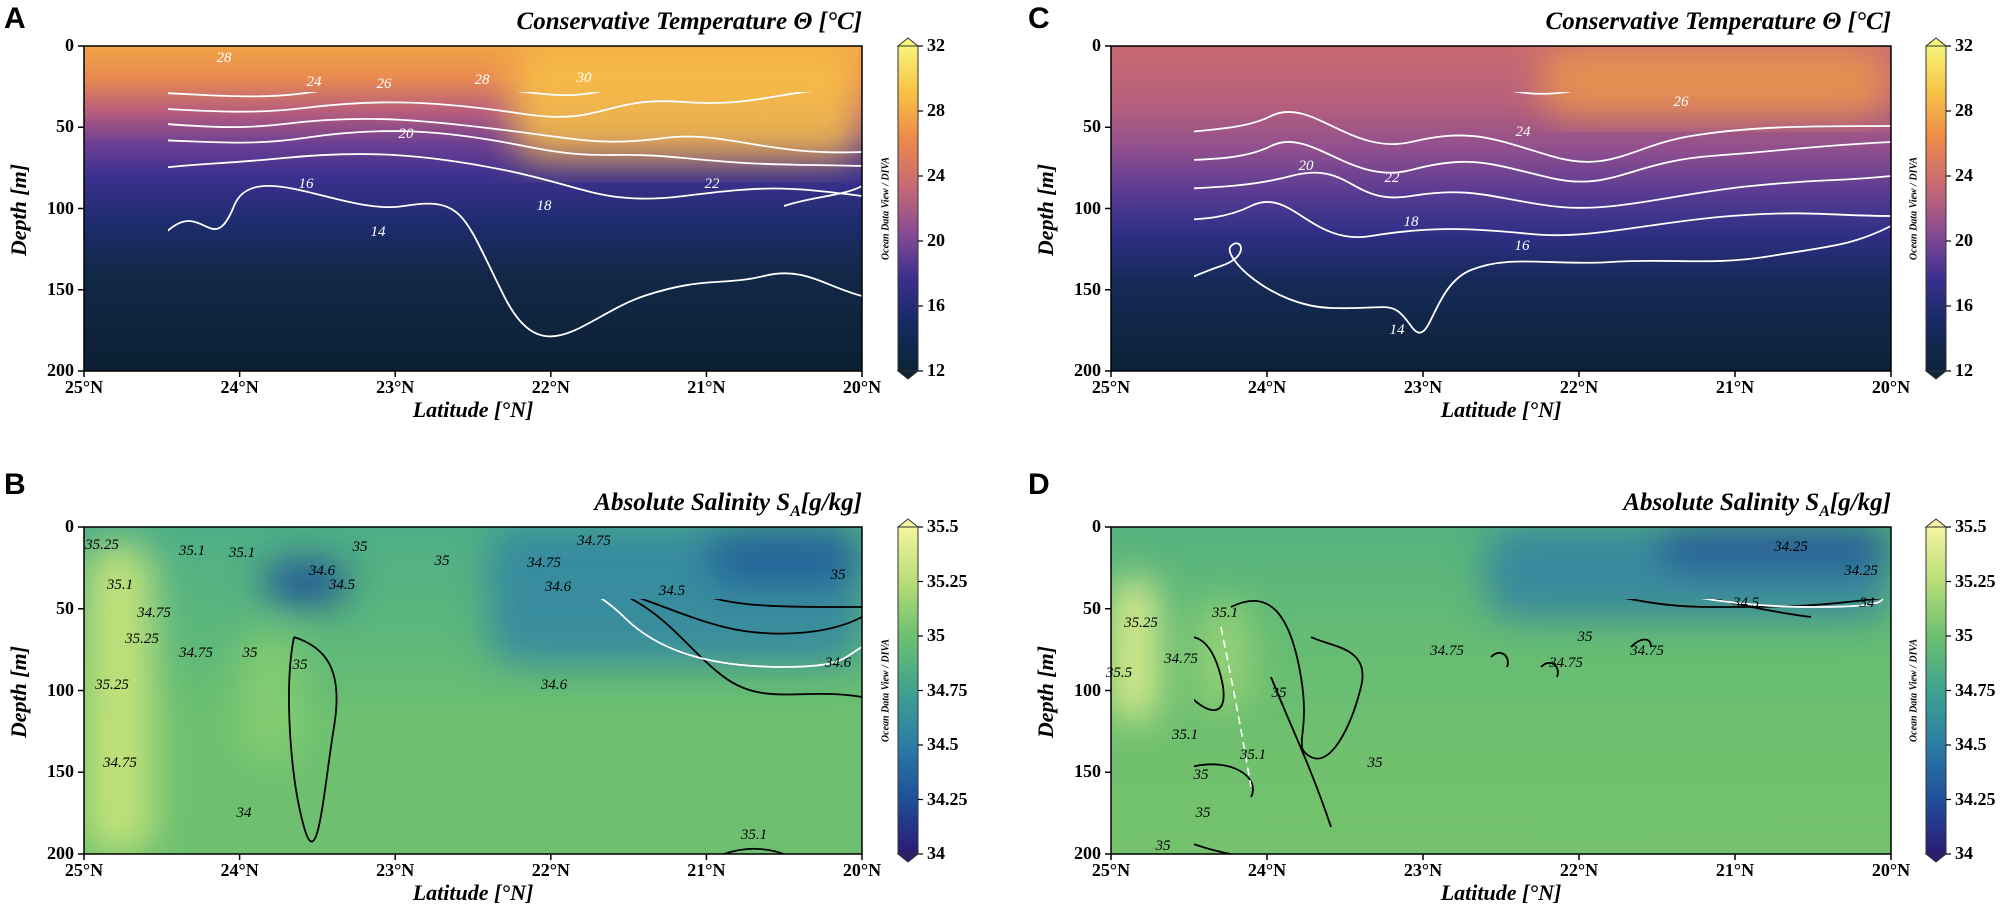 This screenshot has width=2000, height=911. What do you see at coordinates (1964, 305) in the screenshot?
I see `colorbar-tick-label-c-4: 16` at bounding box center [1964, 305].